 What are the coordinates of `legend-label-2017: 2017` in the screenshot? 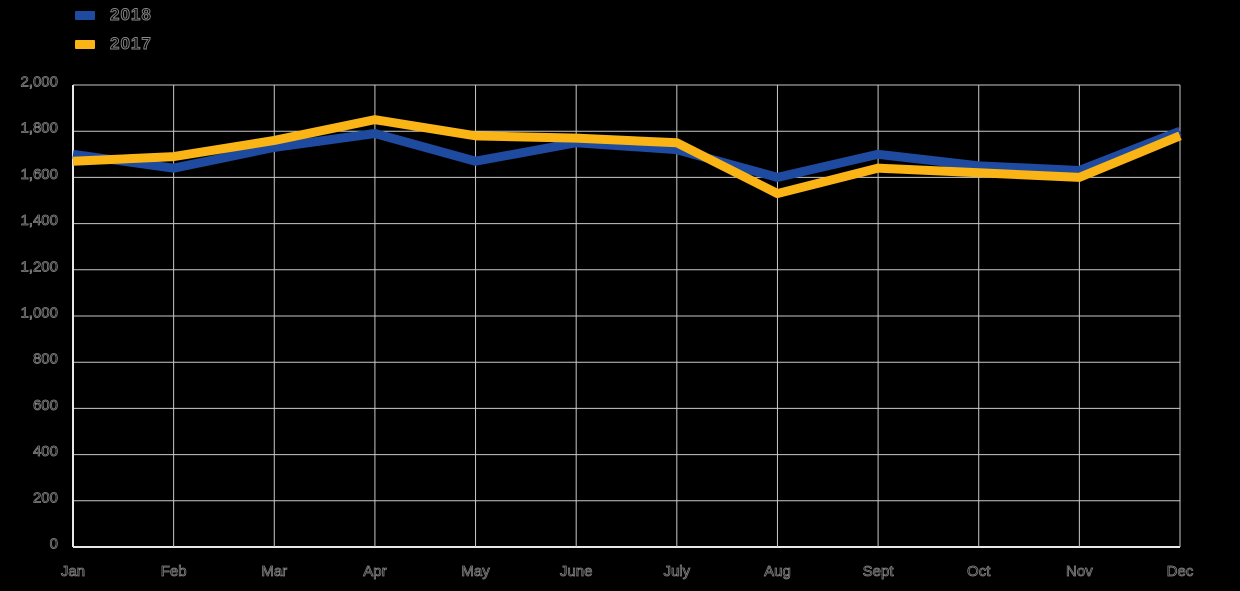 It's located at (131, 44).